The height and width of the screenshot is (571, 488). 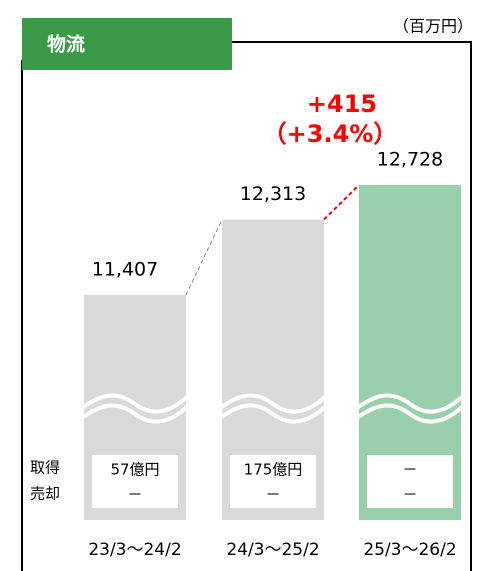 What do you see at coordinates (330, 134) in the screenshot?
I see `annotation: （+3.4%）` at bounding box center [330, 134].